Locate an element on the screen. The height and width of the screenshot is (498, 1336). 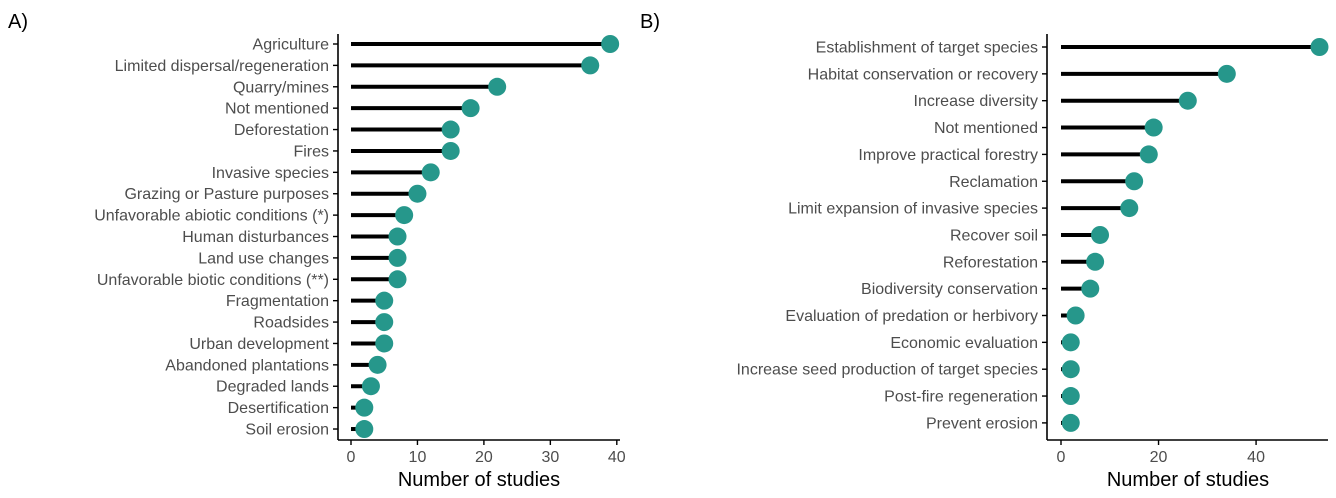
category-label-improve-practical-forestry: Improve practical forestry is located at coordinates (948, 155).